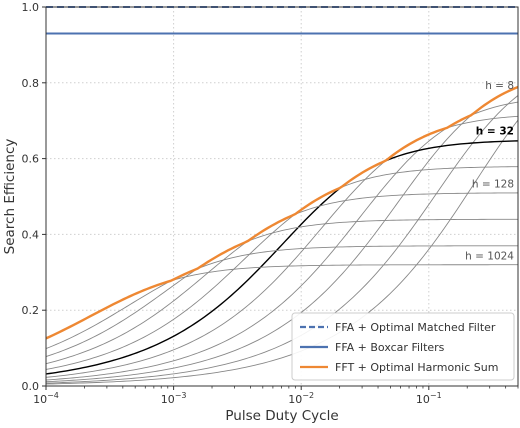 The height and width of the screenshot is (428, 520). Describe the element at coordinates (495, 132) in the screenshot. I see `curve-label: h = 32` at that location.